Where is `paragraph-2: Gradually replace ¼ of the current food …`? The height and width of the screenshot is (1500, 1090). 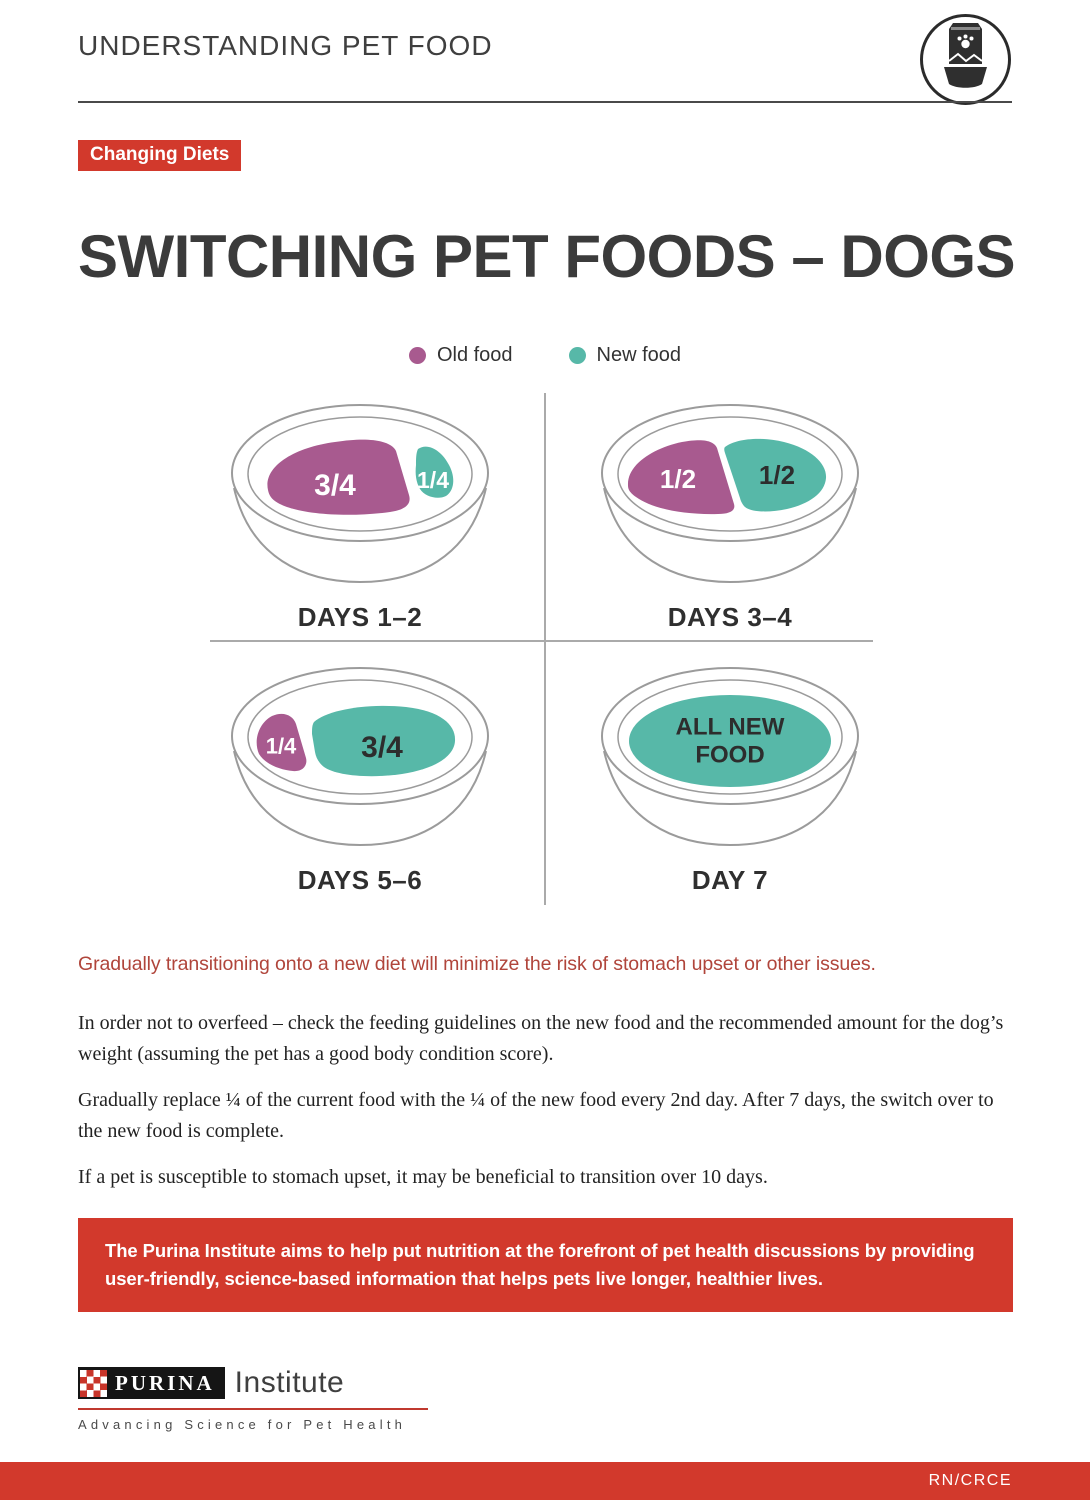
paragraph-2: Gradually replace ¼ of the current food … is located at coordinates (536, 1115).